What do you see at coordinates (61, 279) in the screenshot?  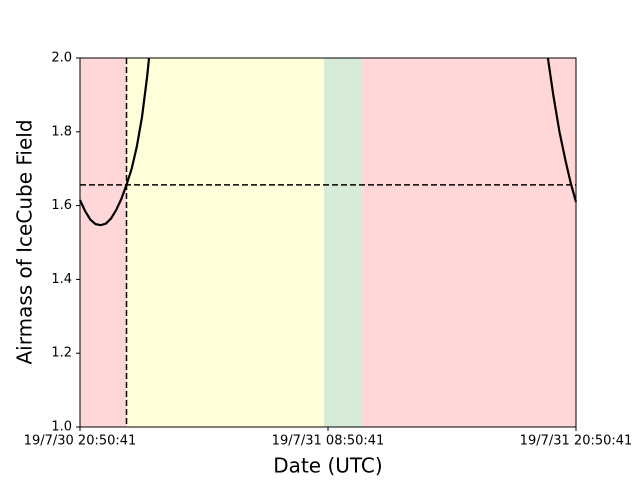 I see `y-tick-label: 1.4` at bounding box center [61, 279].